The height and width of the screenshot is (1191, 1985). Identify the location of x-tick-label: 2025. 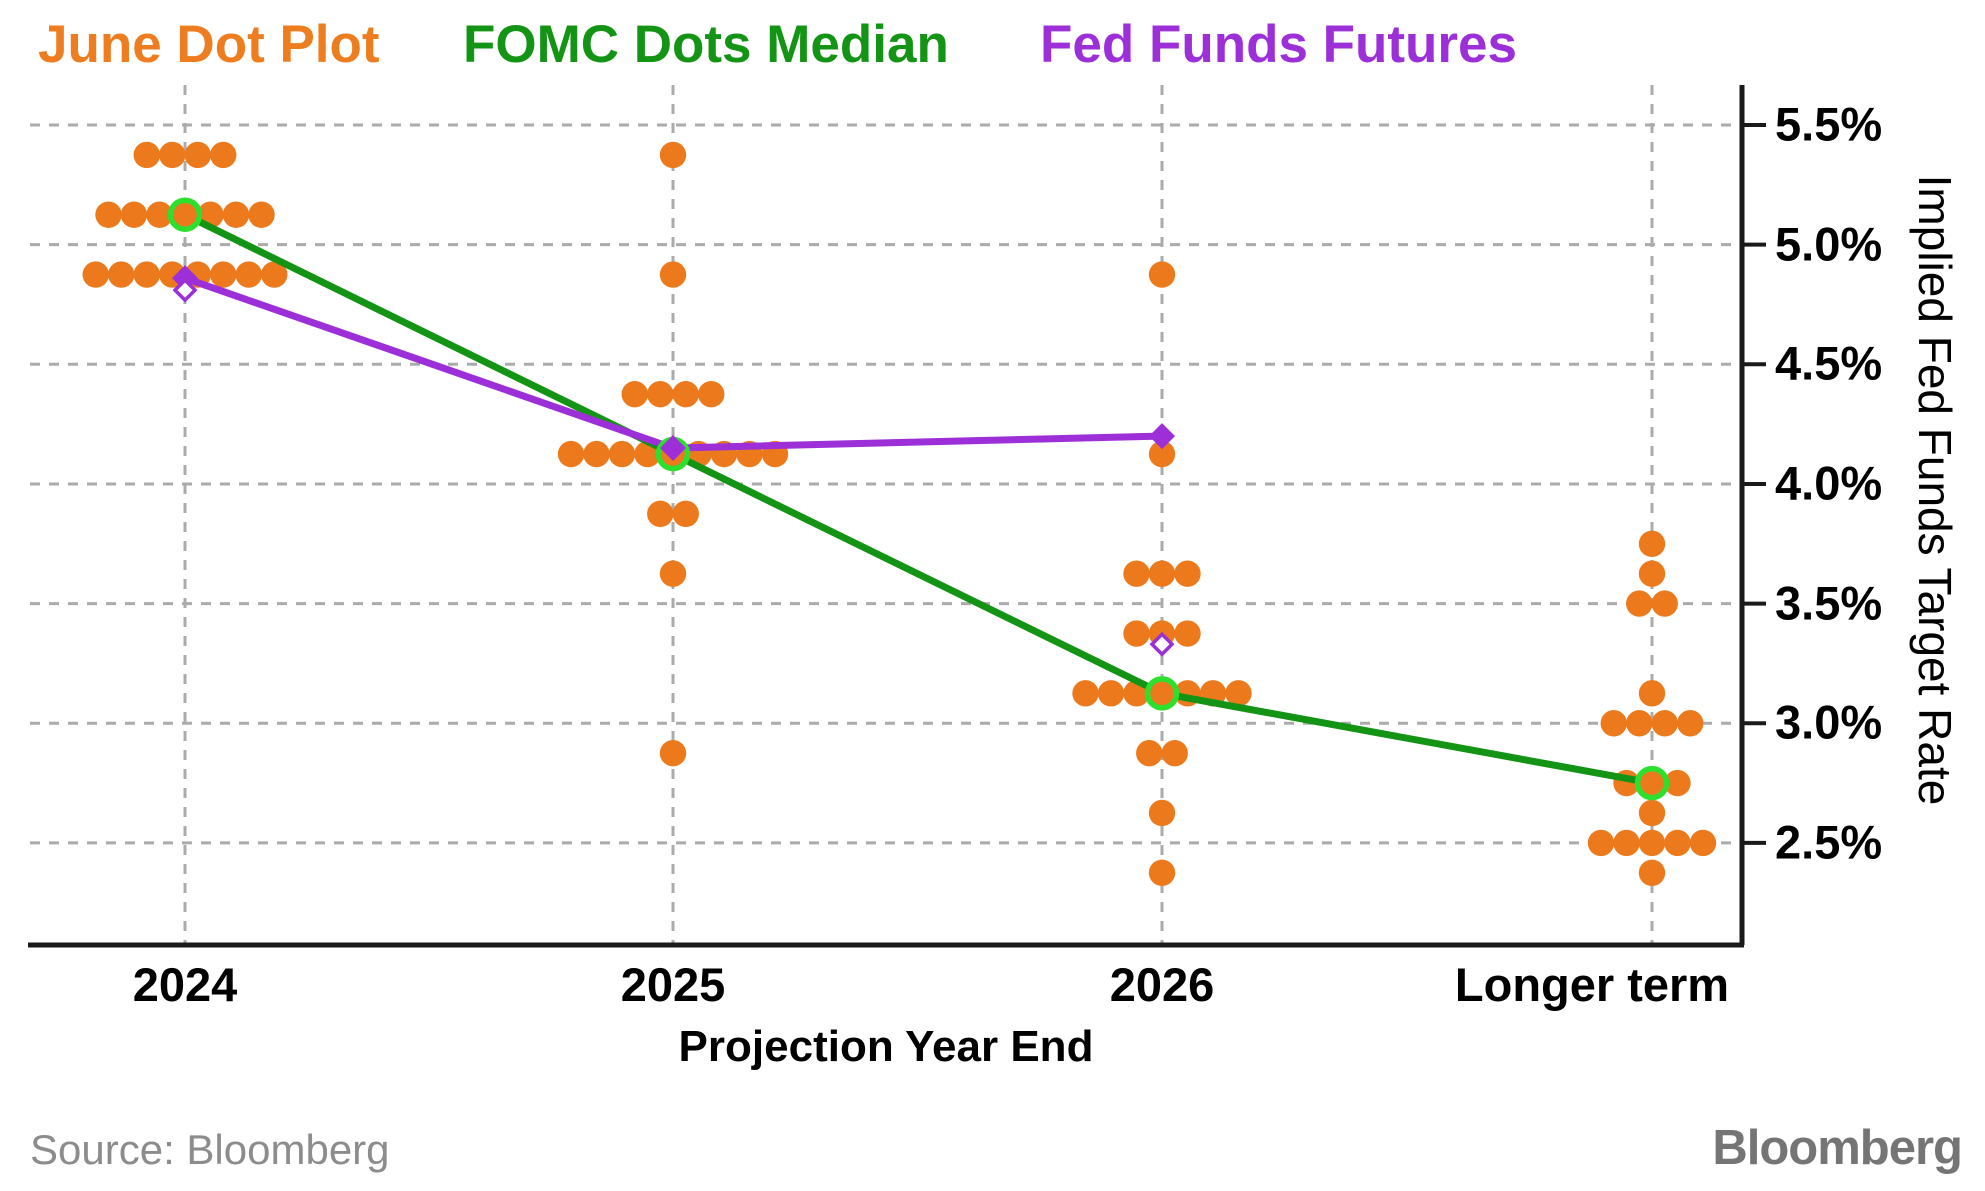
(673, 984).